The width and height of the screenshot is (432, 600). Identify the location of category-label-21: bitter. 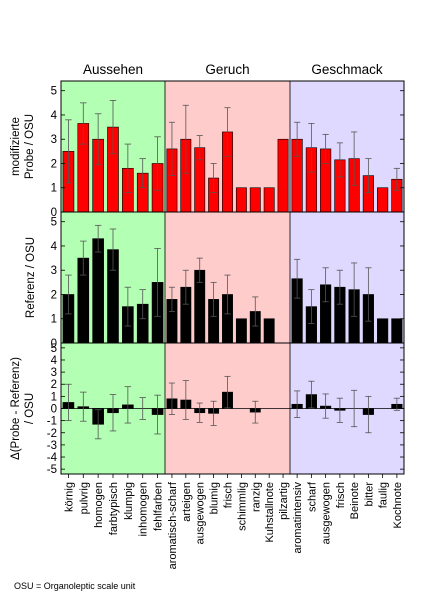
(369, 494).